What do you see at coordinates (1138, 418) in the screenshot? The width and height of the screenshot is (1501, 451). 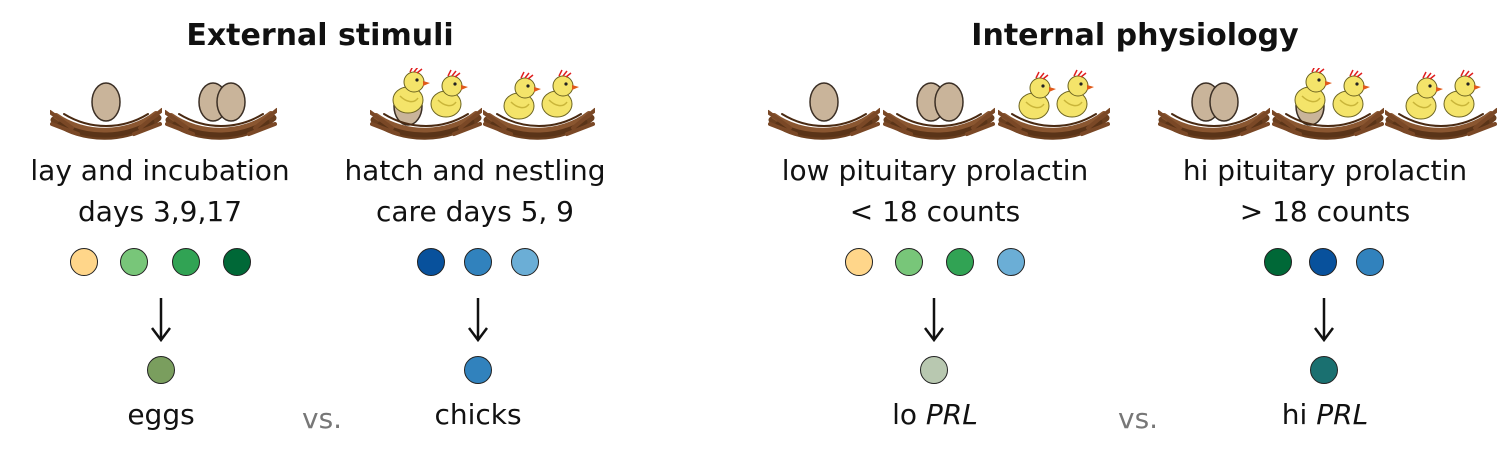 I see `vs-label-right: vs.` at bounding box center [1138, 418].